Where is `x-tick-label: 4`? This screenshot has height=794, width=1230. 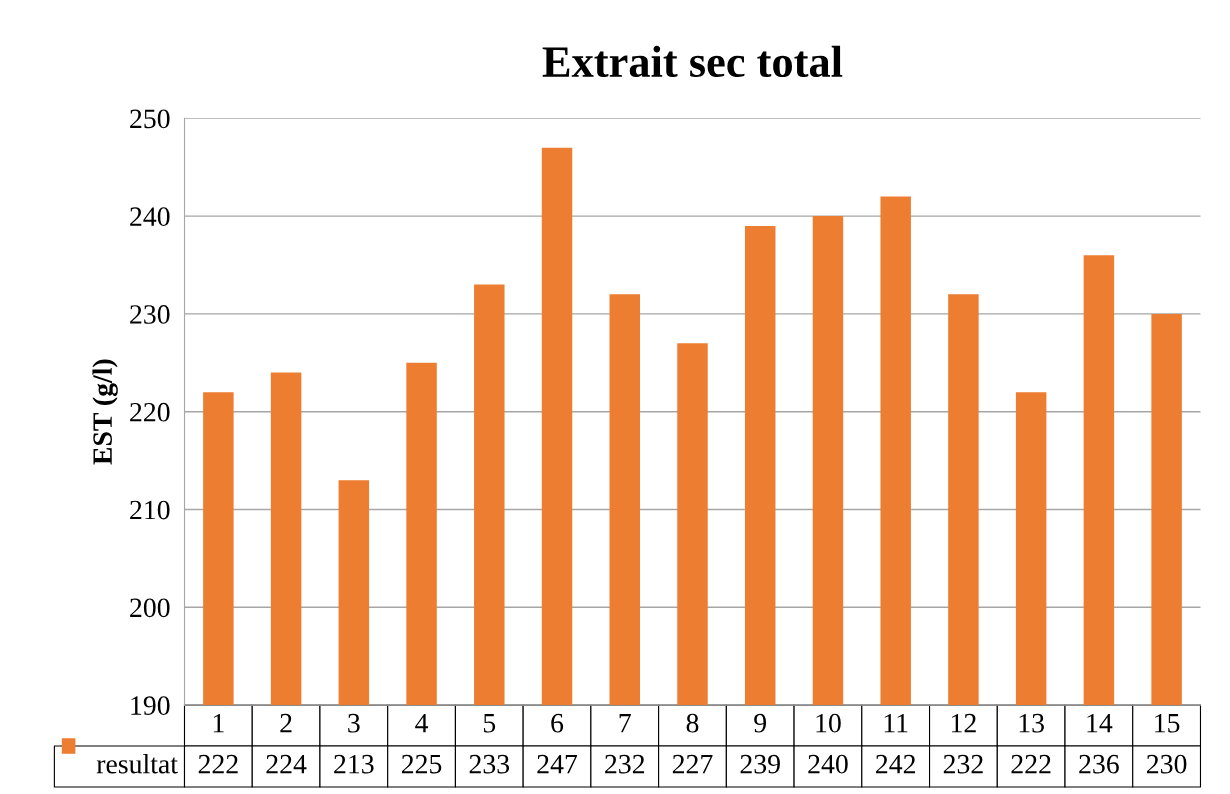 x-tick-label: 4 is located at coordinates (422, 723).